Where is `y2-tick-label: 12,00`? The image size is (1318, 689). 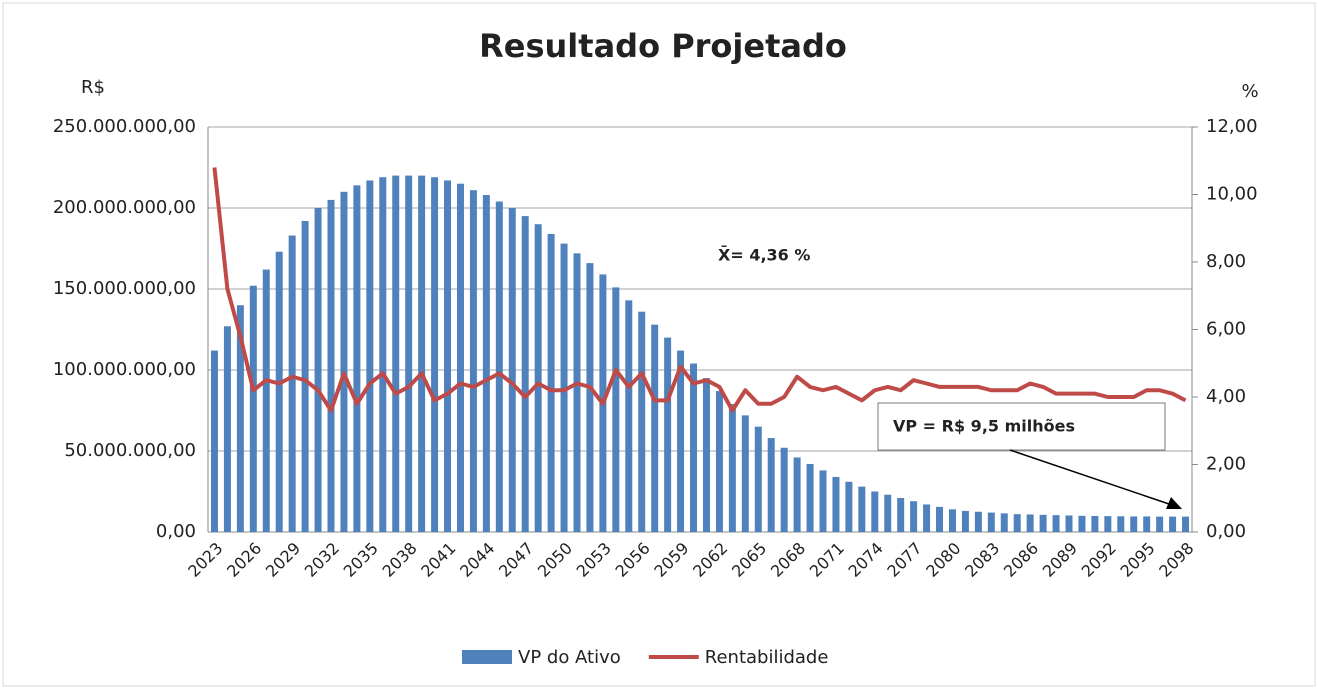 y2-tick-label: 12,00 is located at coordinates (1232, 126).